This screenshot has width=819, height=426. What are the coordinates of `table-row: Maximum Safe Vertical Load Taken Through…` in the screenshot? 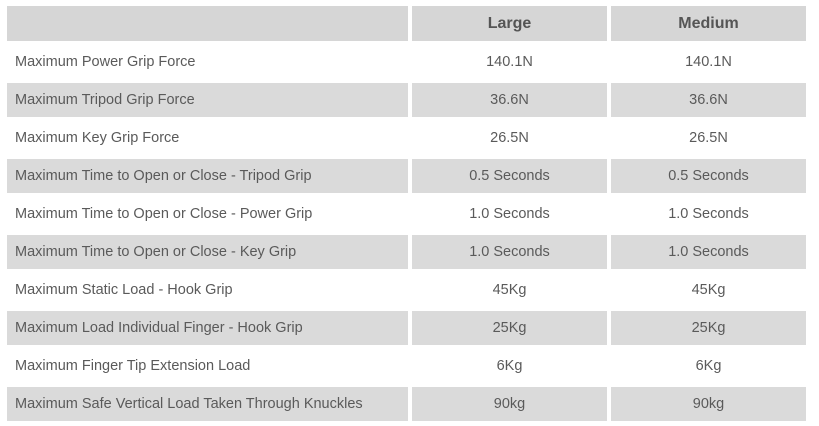 It's located at (406, 404).